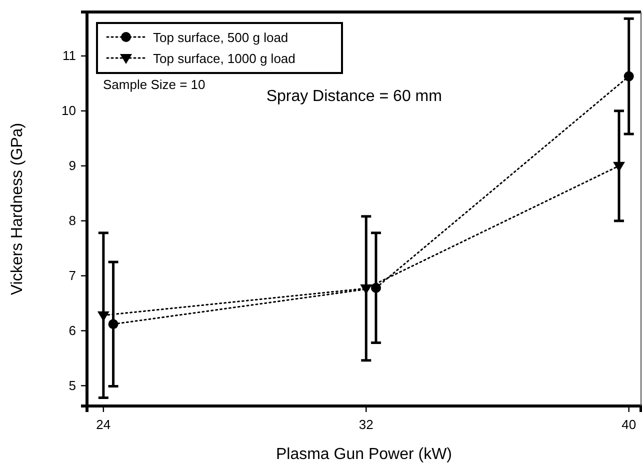  I want to click on y-tick-label: 8, so click(72, 220).